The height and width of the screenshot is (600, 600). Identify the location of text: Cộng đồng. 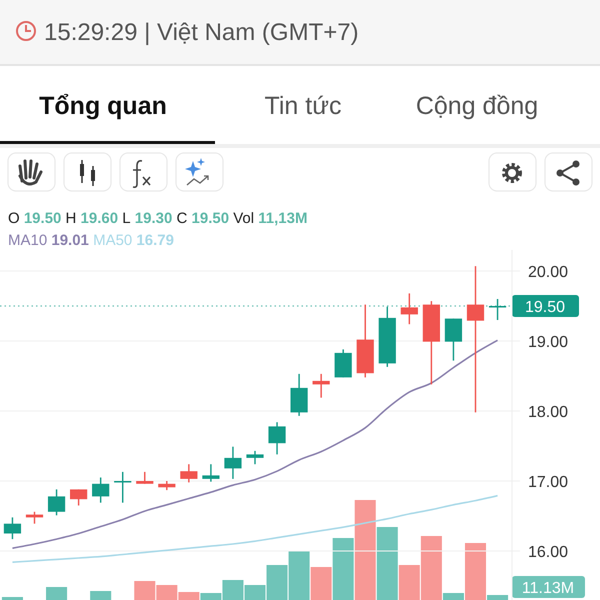
(477, 106).